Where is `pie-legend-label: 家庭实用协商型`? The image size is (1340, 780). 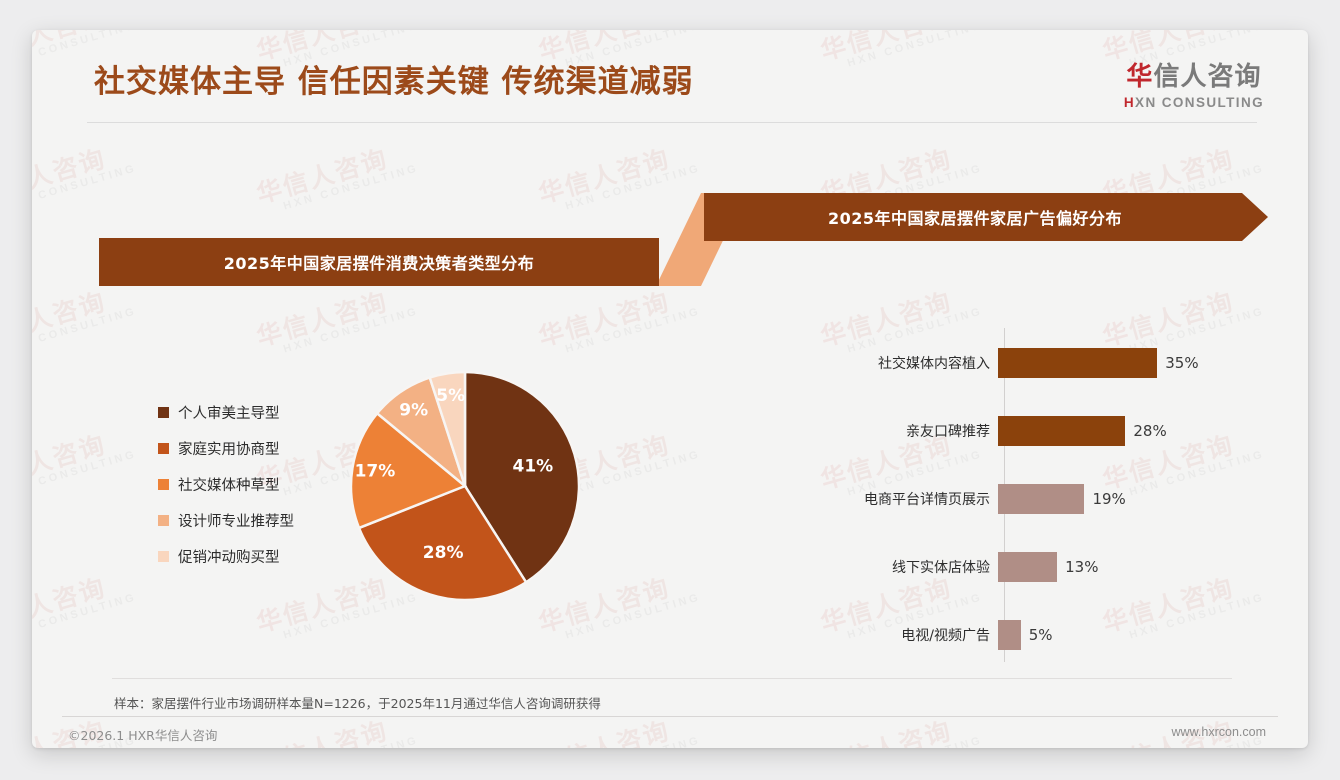
pie-legend-label: 家庭实用协商型 is located at coordinates (229, 450).